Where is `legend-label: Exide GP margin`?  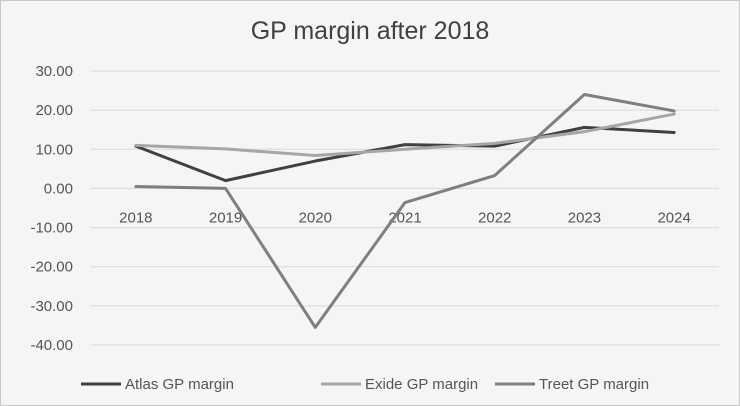
legend-label: Exide GP margin is located at coordinates (421, 384).